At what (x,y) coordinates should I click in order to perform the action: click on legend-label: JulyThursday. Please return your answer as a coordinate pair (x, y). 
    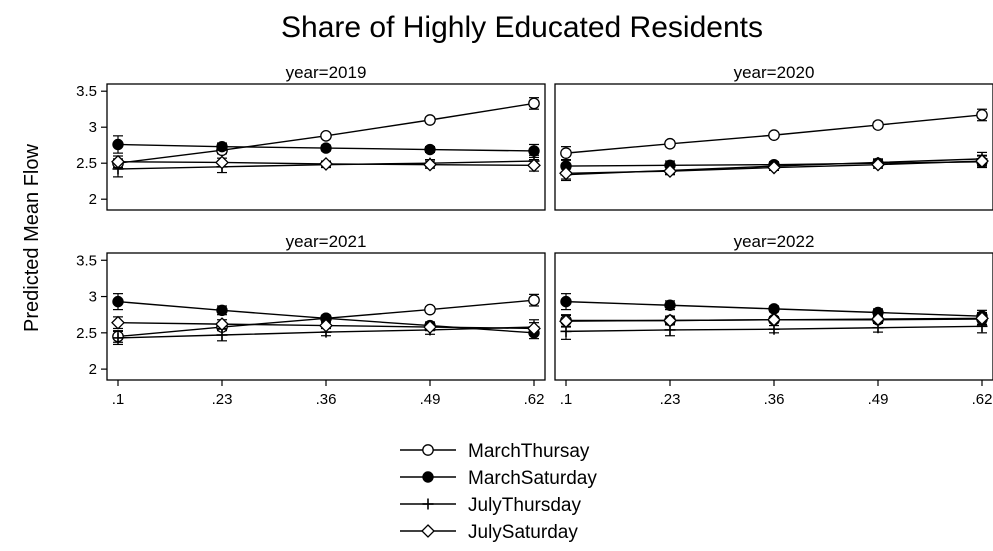
    Looking at the image, I should click on (524, 505).